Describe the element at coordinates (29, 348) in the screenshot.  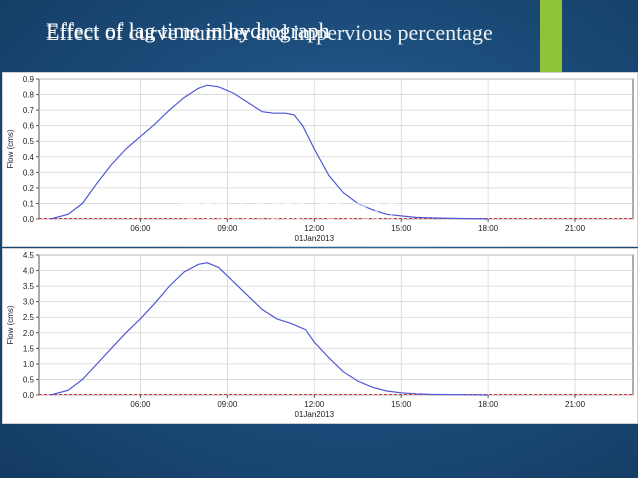
I see `y-tick-label: 1.5` at that location.